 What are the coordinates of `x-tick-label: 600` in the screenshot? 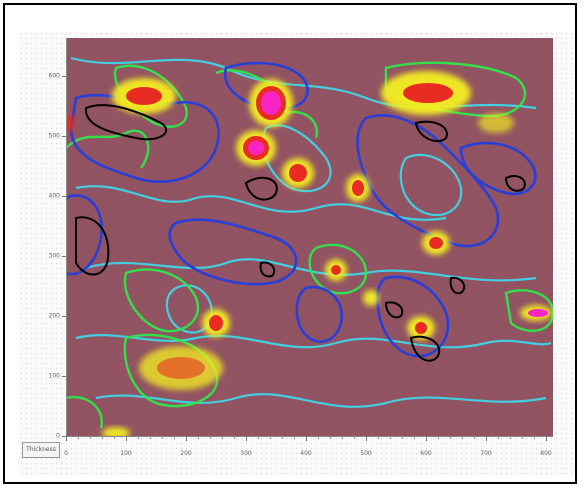 It's located at (426, 453).